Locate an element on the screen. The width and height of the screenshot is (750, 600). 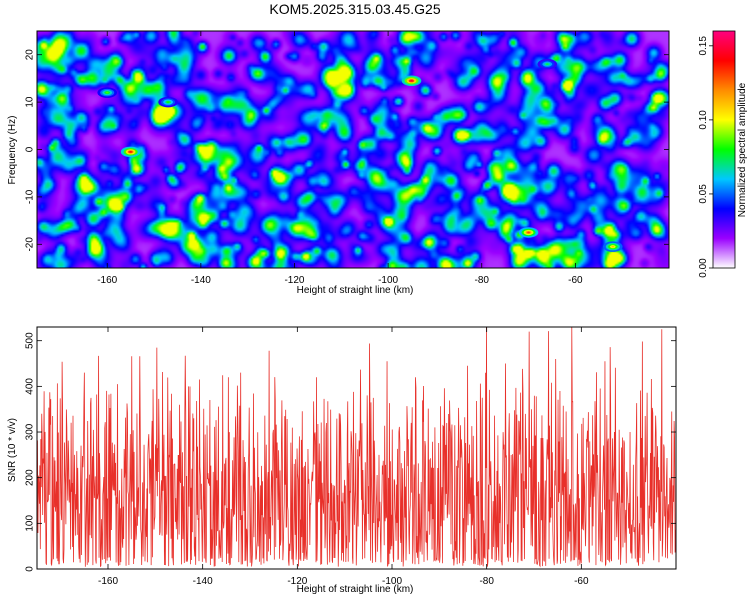
y-tick-label: -20 is located at coordinates (30, 244).